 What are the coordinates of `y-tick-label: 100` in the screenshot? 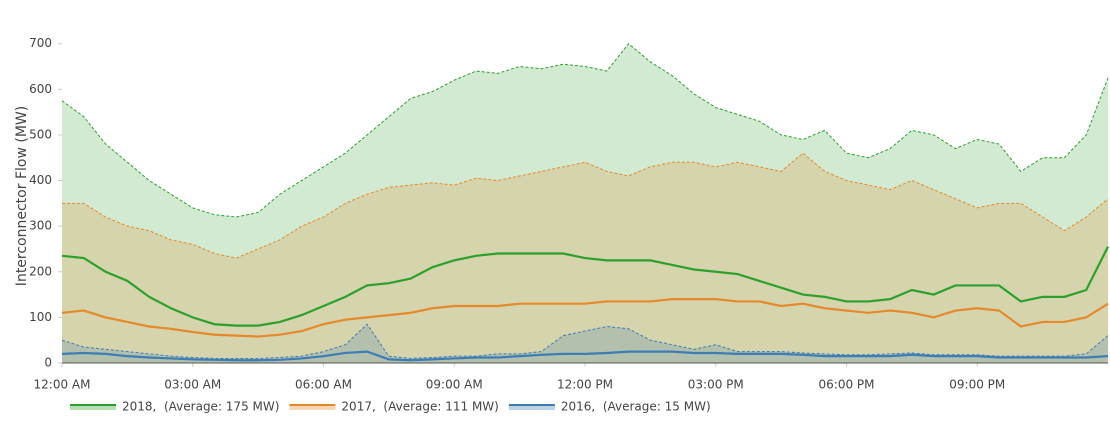 It's located at (40, 317).